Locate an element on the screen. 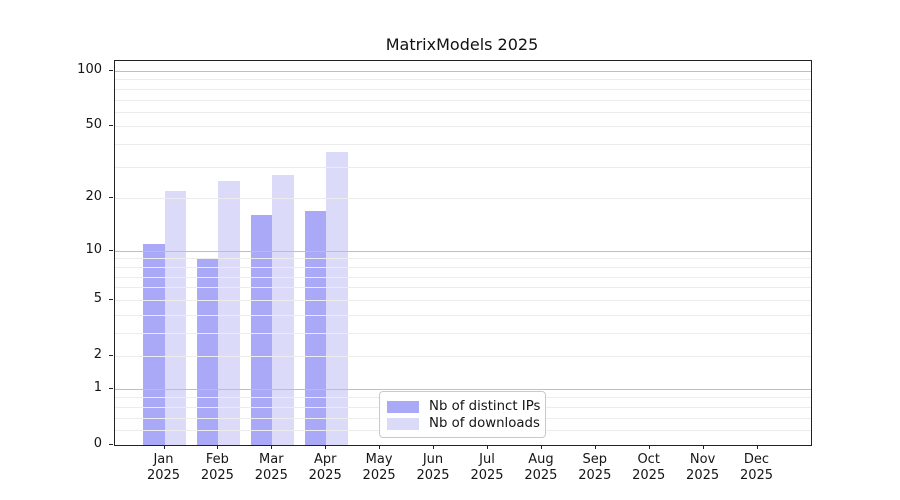 This screenshot has height=500, width=900. legend-entry-distinct-ips: Nb of distinct IPs is located at coordinates (464, 406).